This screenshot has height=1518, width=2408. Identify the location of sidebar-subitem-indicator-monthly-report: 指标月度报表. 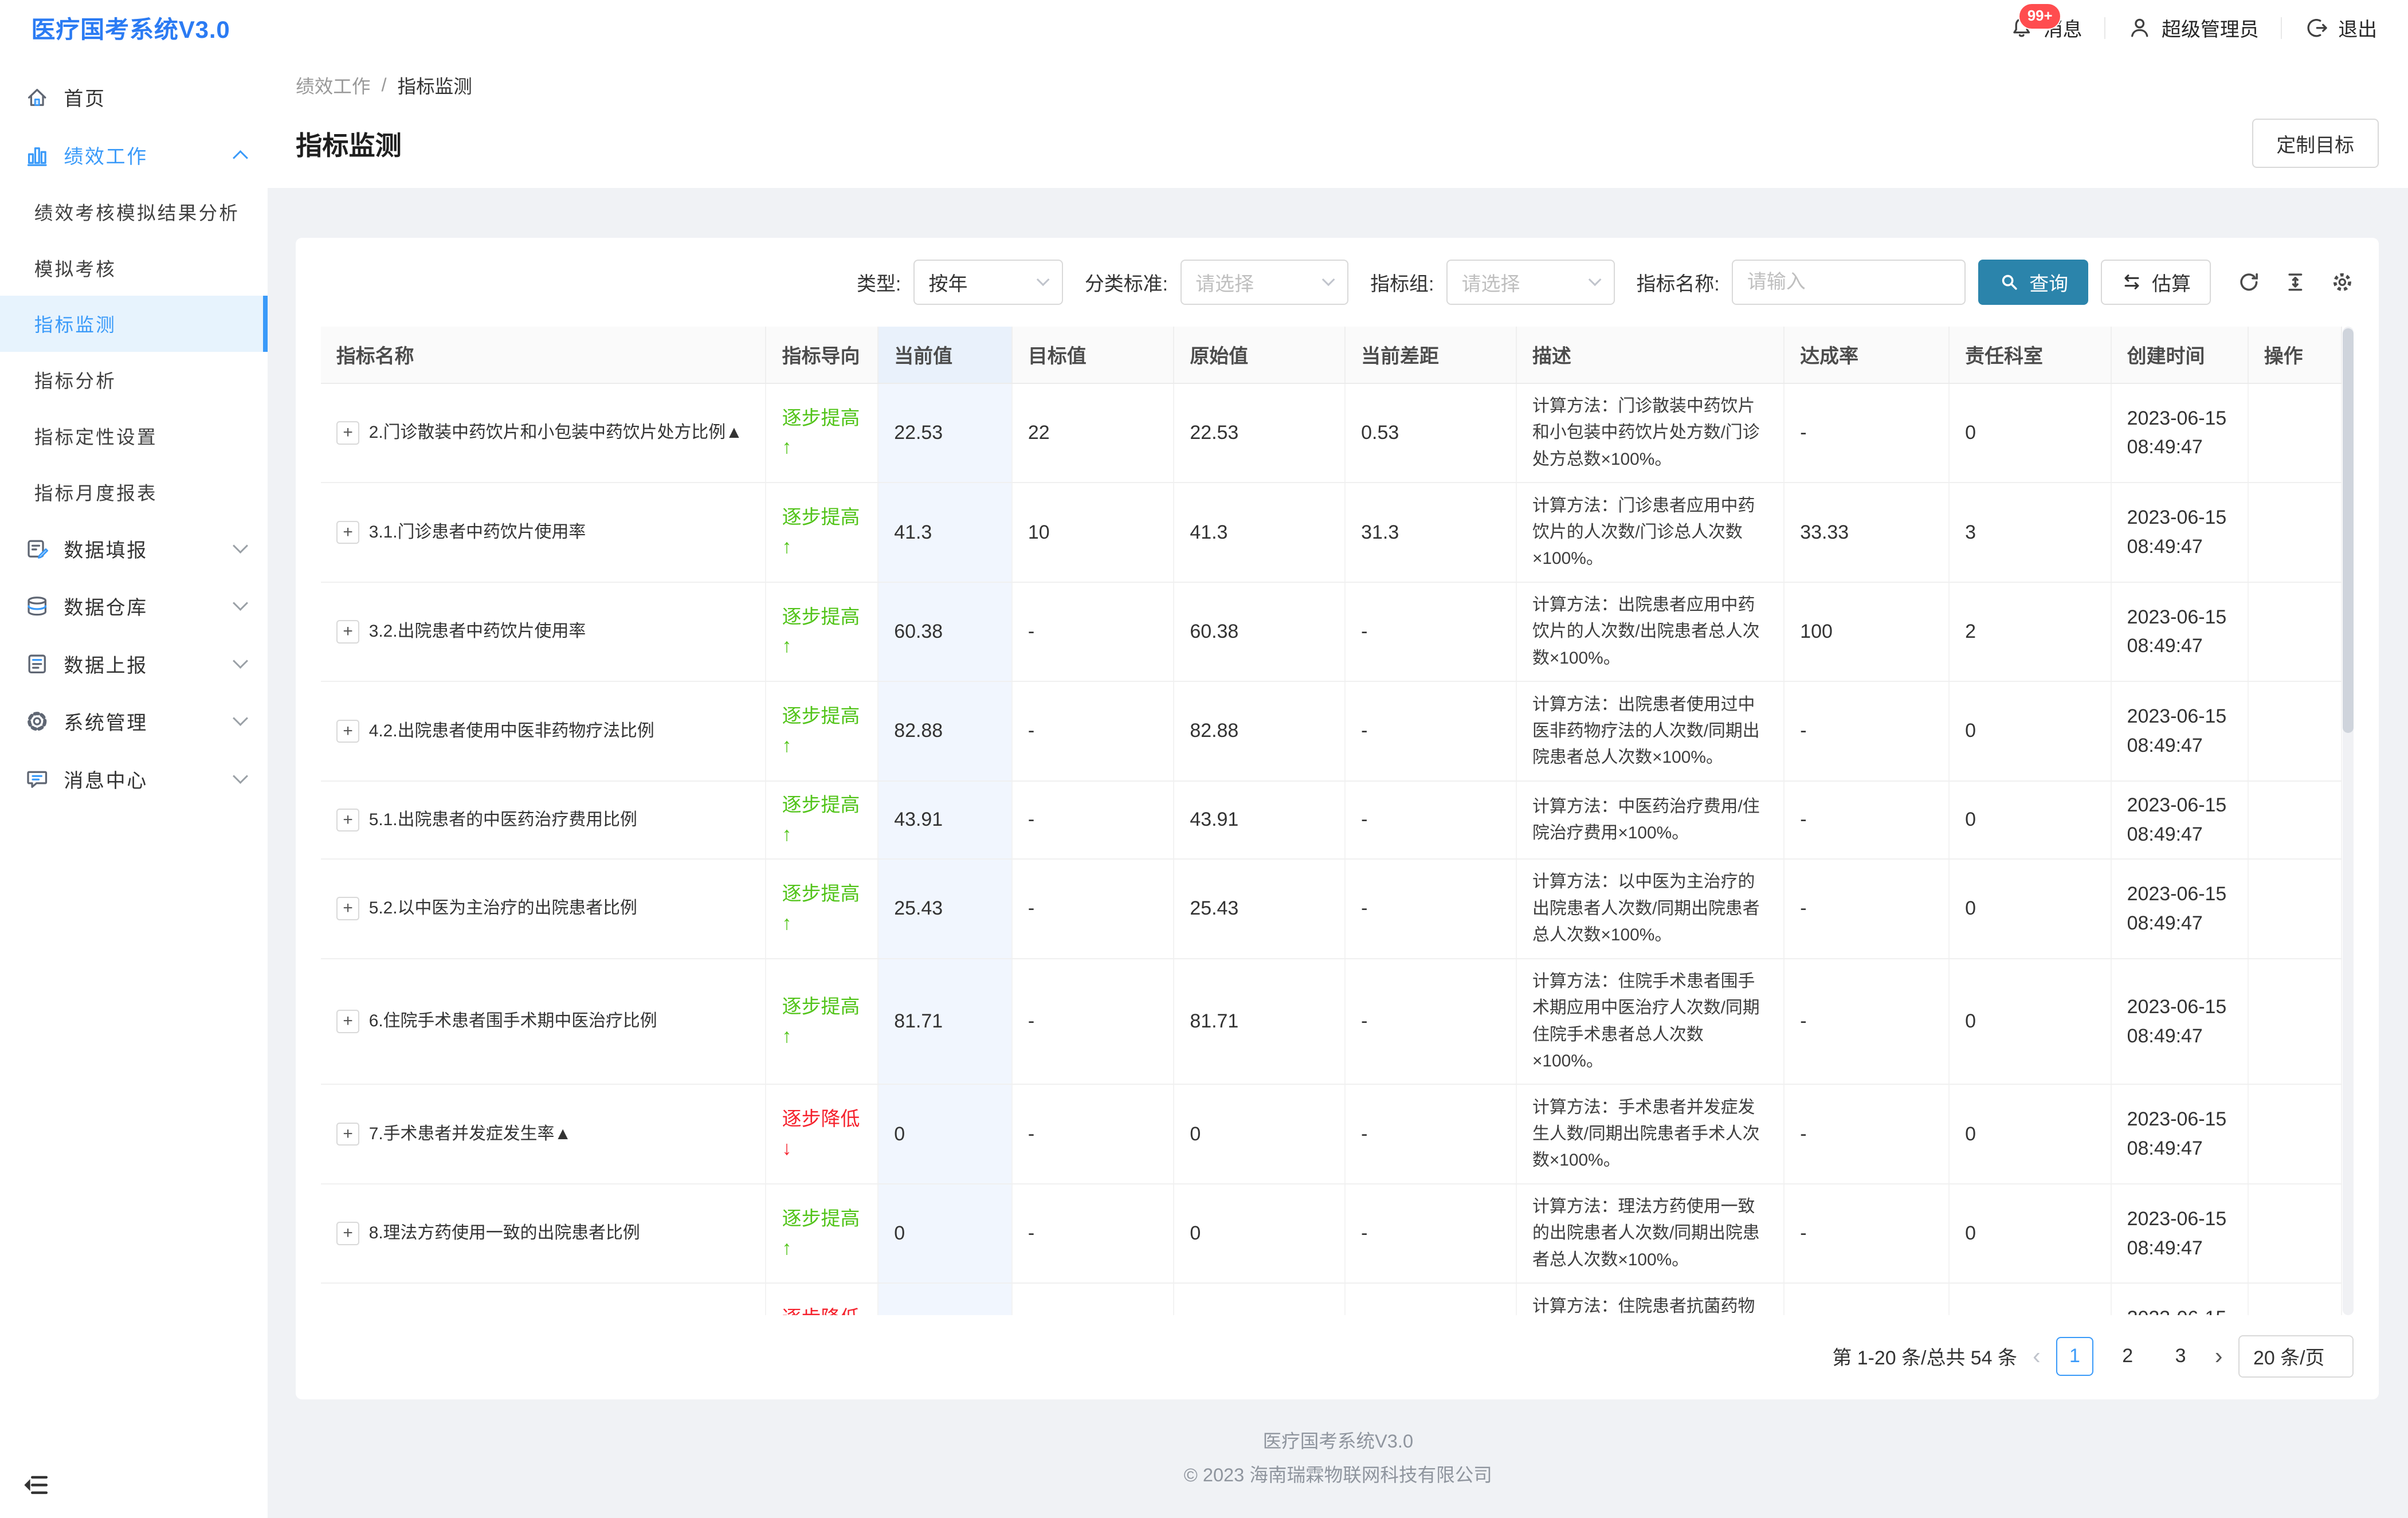
(96, 493).